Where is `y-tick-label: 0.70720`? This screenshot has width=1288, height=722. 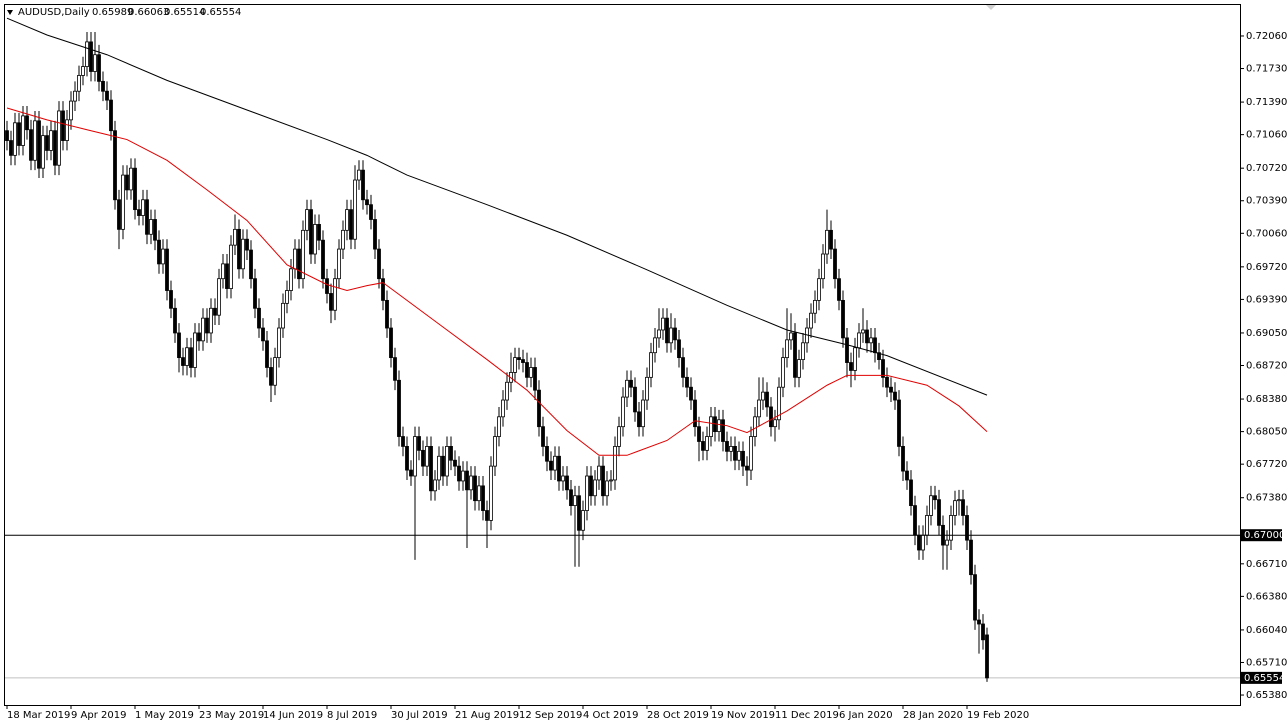
y-tick-label: 0.70720 is located at coordinates (1266, 168).